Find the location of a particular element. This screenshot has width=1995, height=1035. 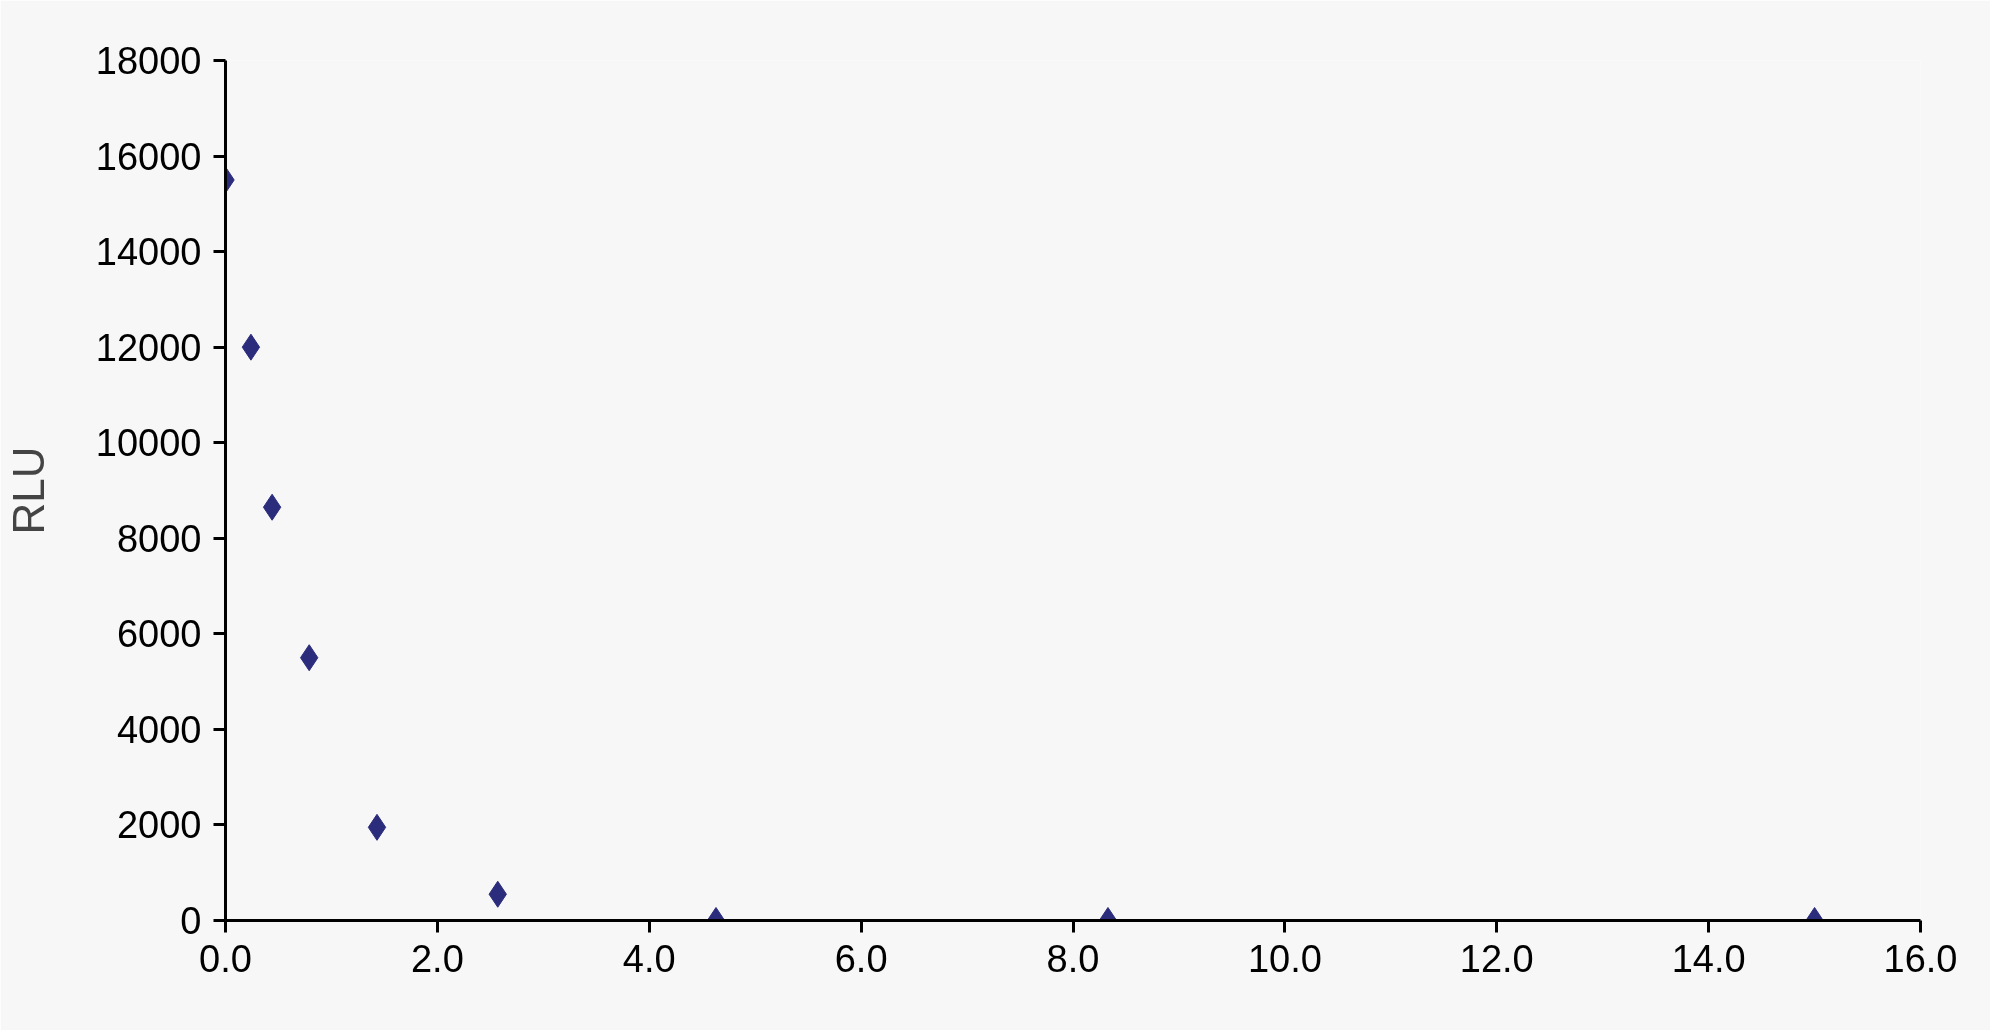

x-tick-label: 6.0 is located at coordinates (861, 958).